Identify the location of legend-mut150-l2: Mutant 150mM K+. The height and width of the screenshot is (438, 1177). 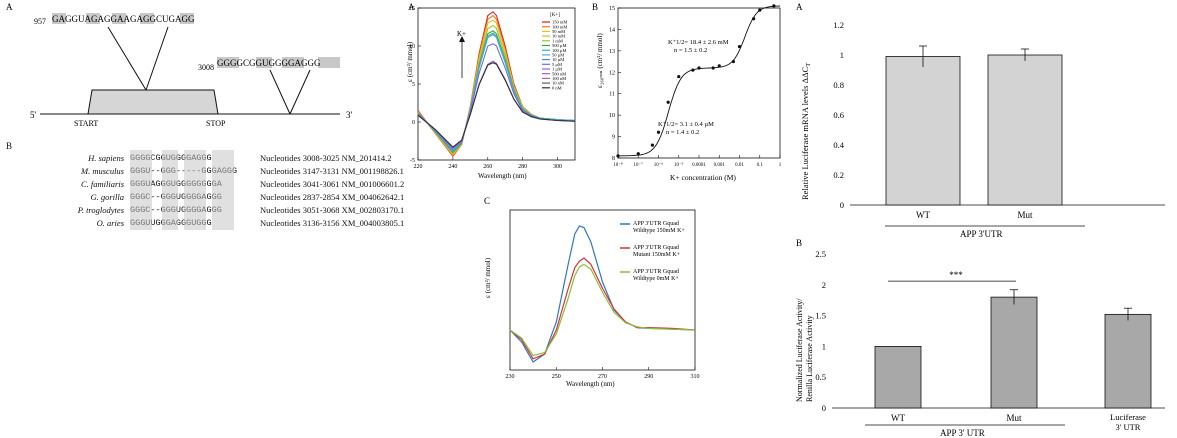
(657, 255).